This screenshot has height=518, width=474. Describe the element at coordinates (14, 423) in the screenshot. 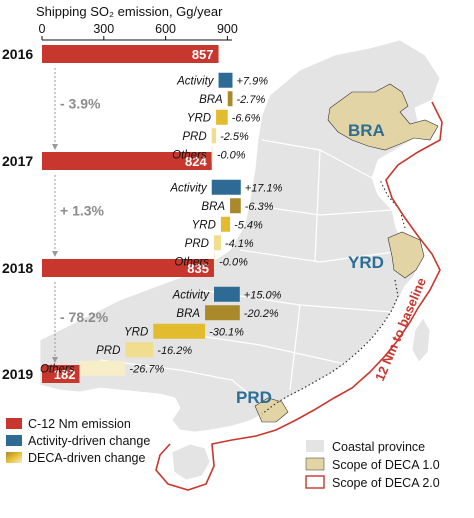

I see `legend-swatch-emission` at that location.